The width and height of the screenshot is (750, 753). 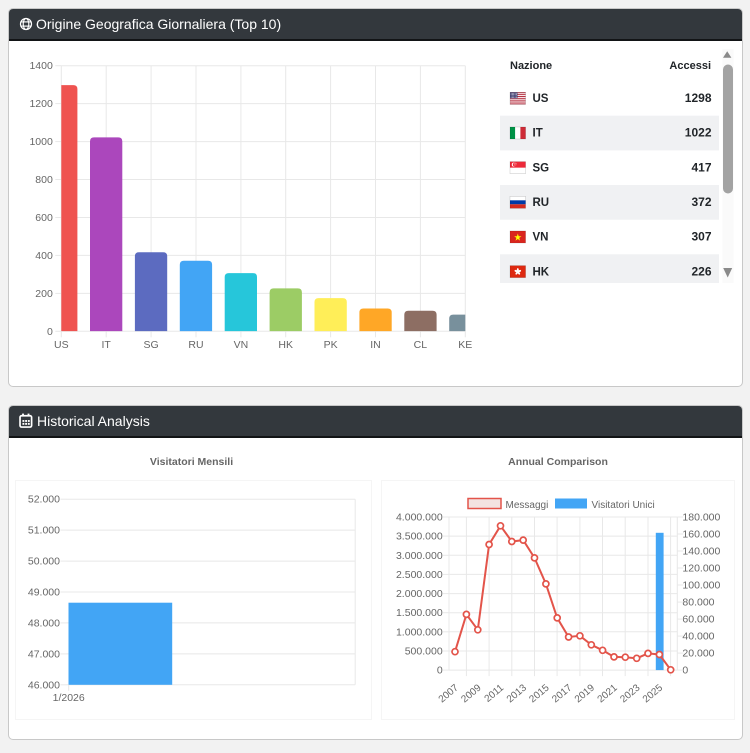 I want to click on svg-text: 50.000, so click(x=44, y=561).